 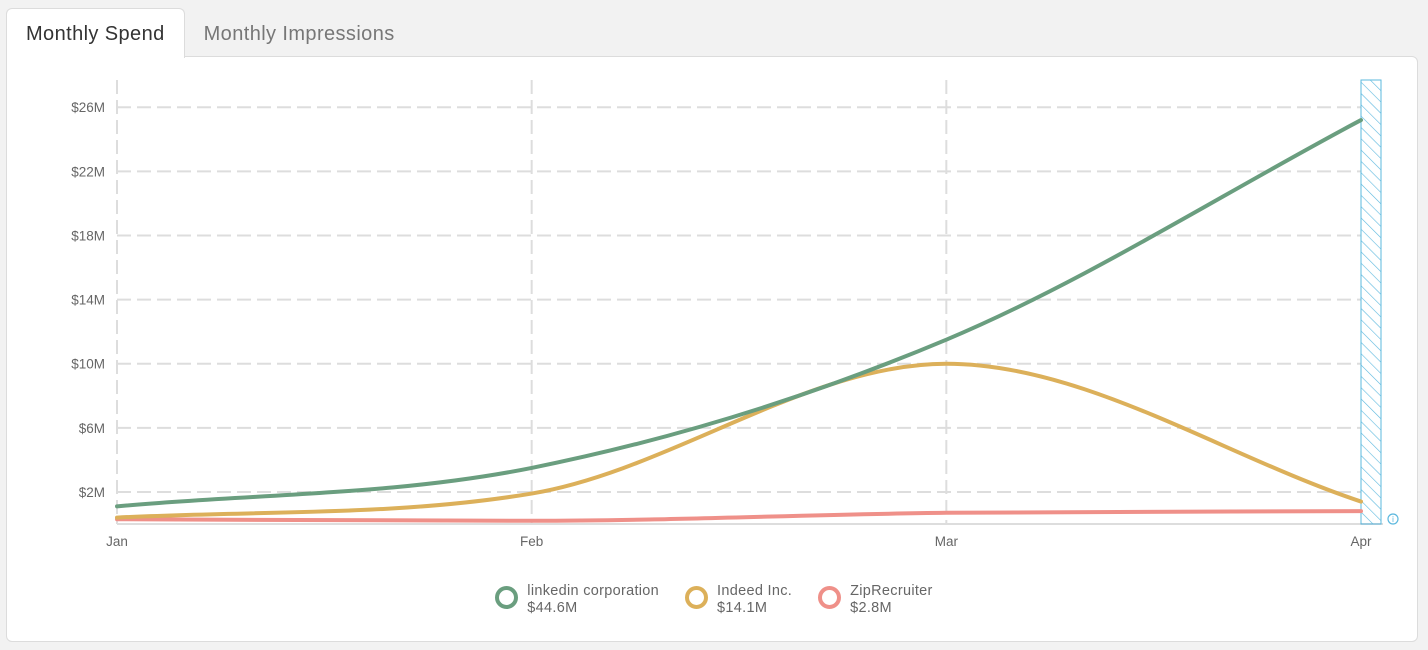 What do you see at coordinates (531, 541) in the screenshot?
I see `x-tick-label: Feb` at bounding box center [531, 541].